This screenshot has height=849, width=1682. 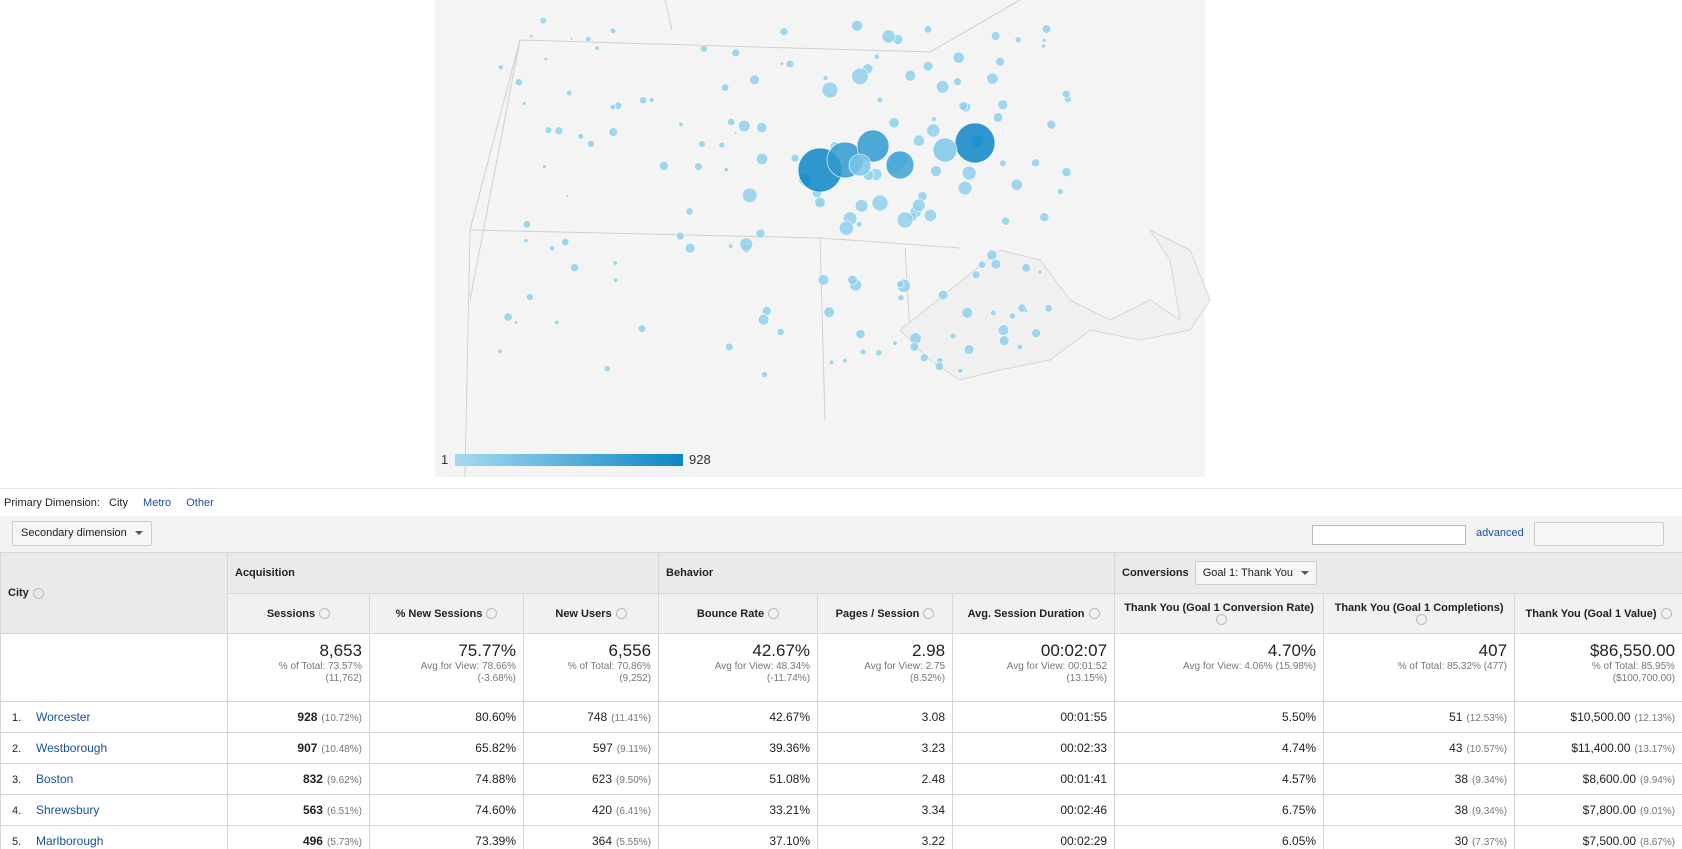 What do you see at coordinates (597, 717) in the screenshot?
I see `metric-value: 748` at bounding box center [597, 717].